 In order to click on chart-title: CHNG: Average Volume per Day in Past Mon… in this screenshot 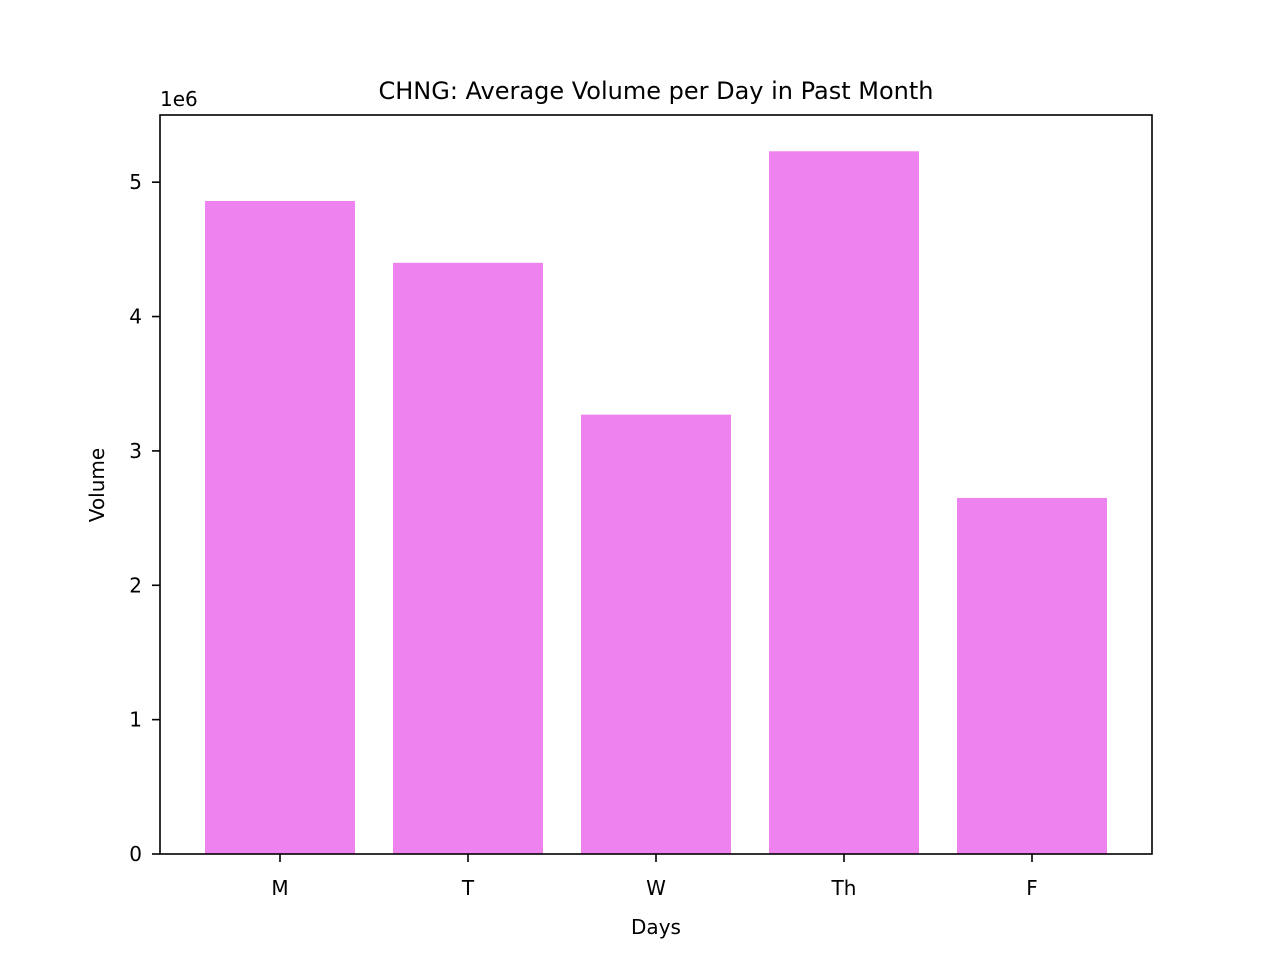, I will do `click(655, 91)`.